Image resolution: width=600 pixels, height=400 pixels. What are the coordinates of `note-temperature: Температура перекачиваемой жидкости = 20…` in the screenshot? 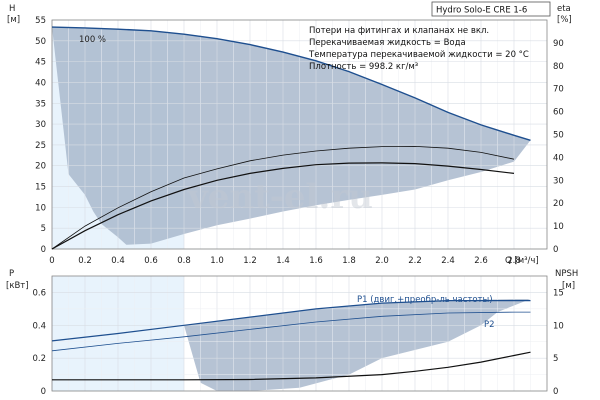 It's located at (418, 55).